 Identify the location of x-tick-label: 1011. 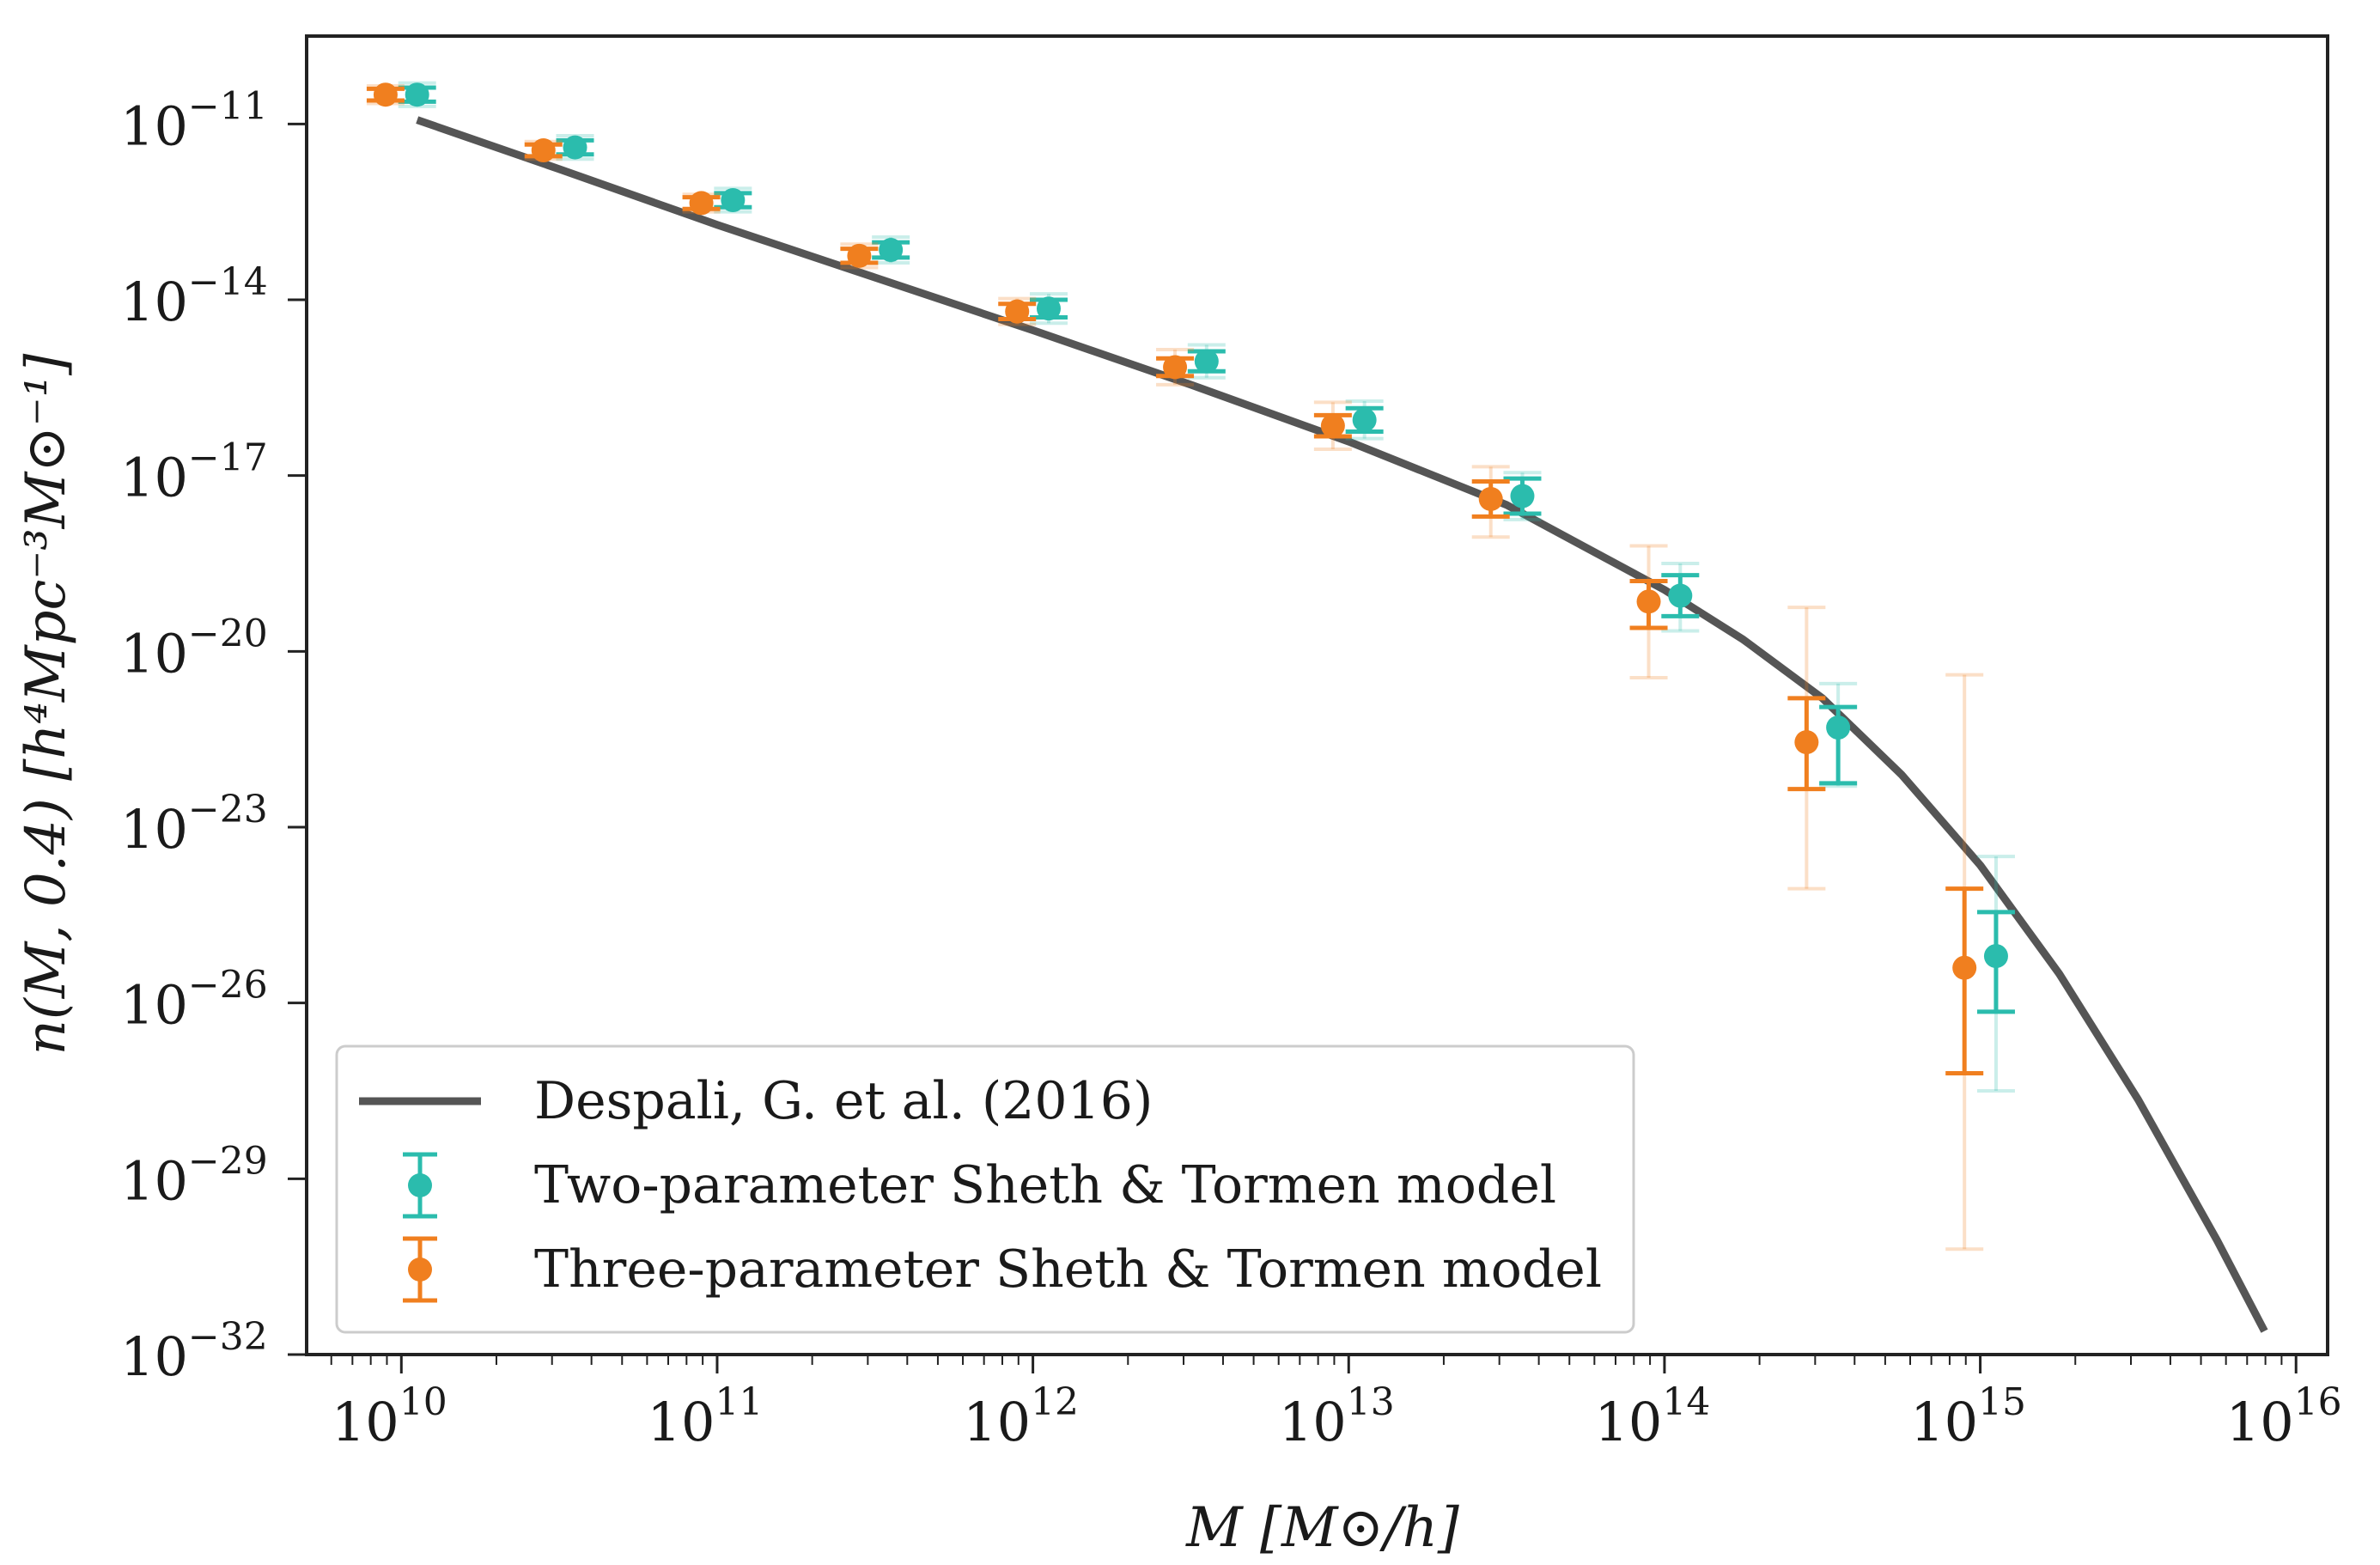
(706, 1416).